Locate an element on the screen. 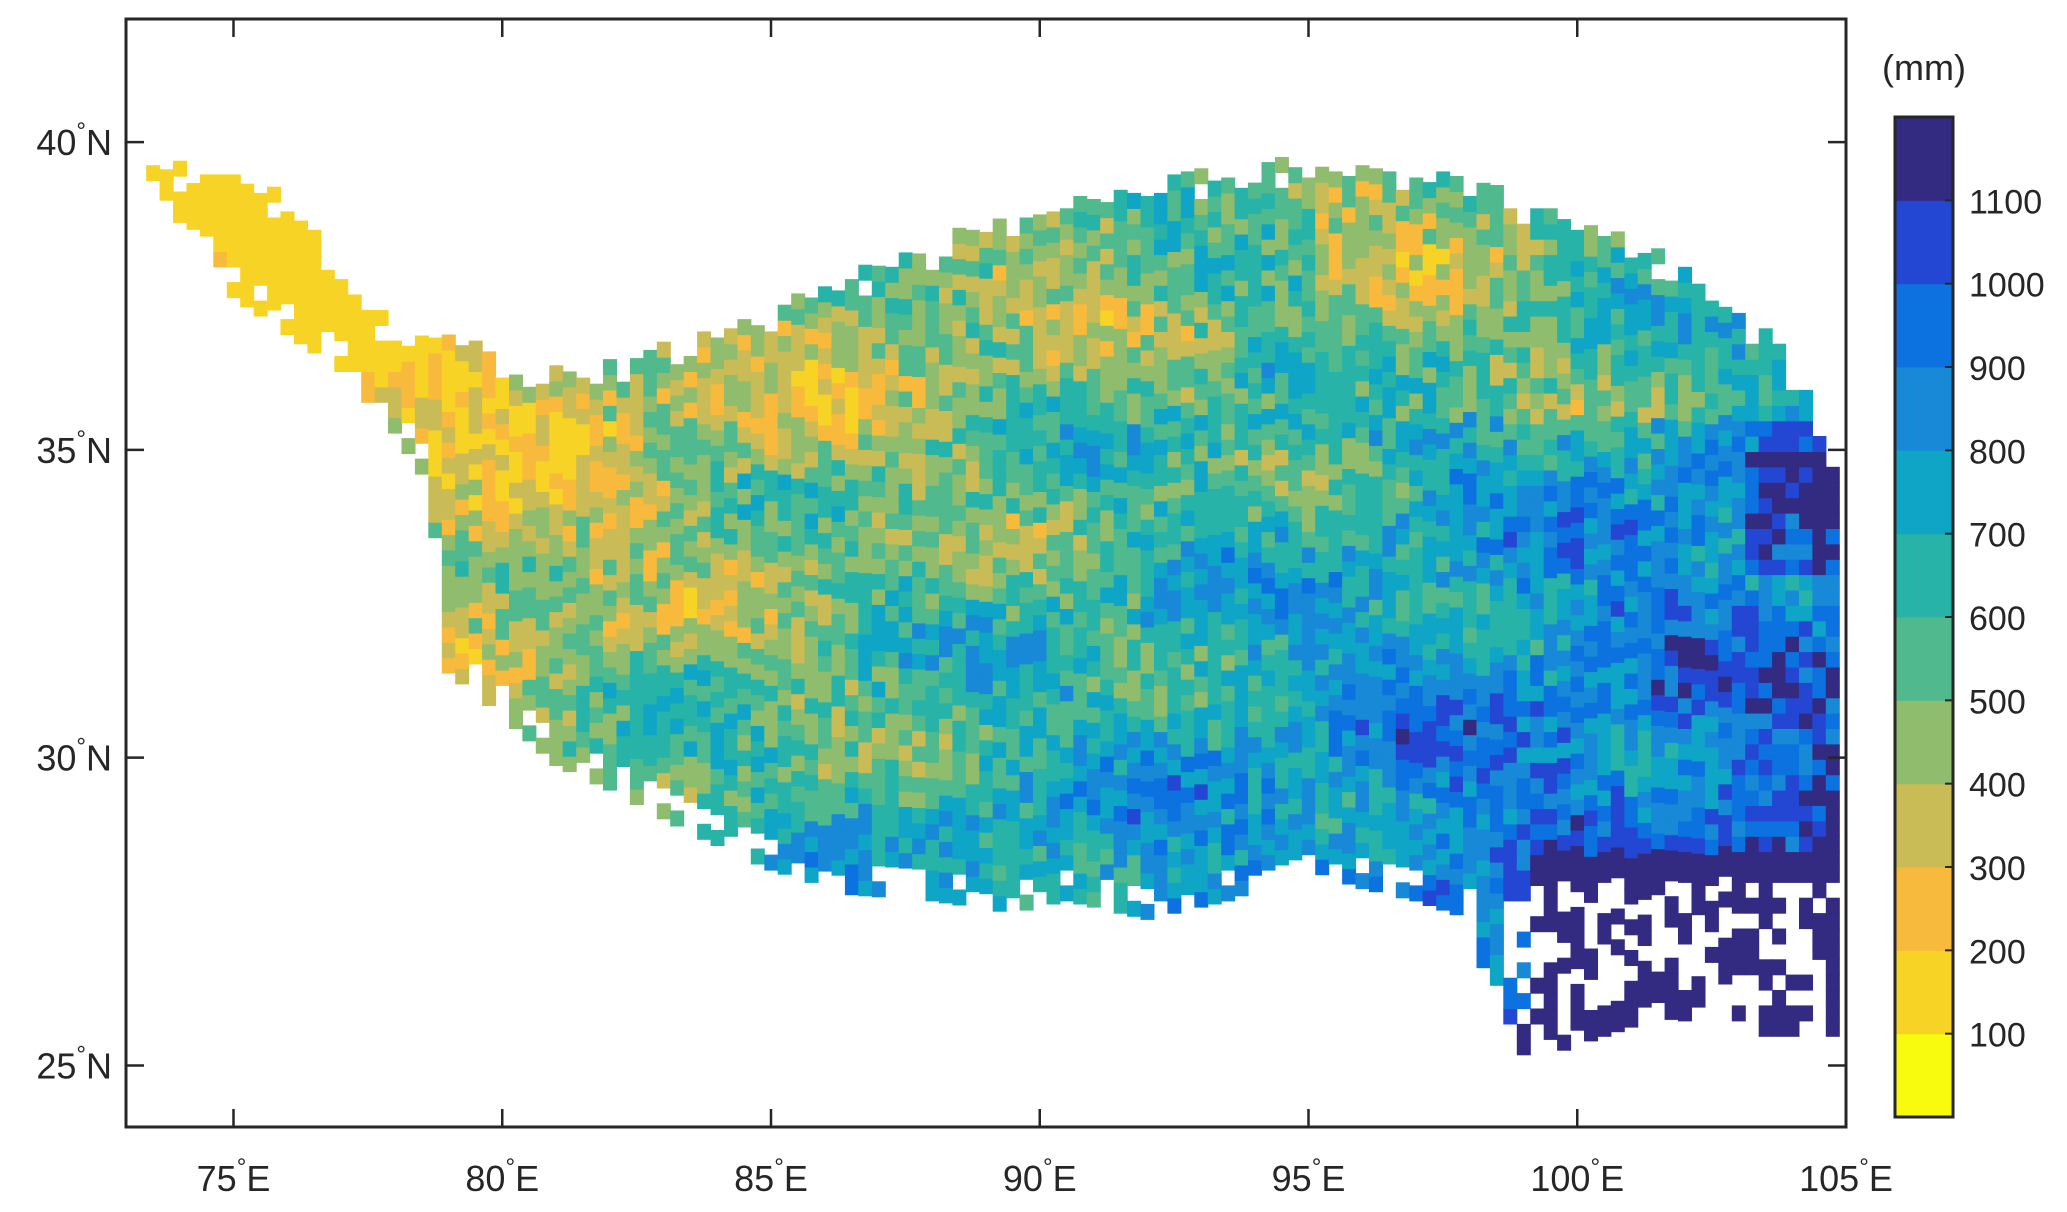  lon-tick-value: 85 is located at coordinates (754, 1178).